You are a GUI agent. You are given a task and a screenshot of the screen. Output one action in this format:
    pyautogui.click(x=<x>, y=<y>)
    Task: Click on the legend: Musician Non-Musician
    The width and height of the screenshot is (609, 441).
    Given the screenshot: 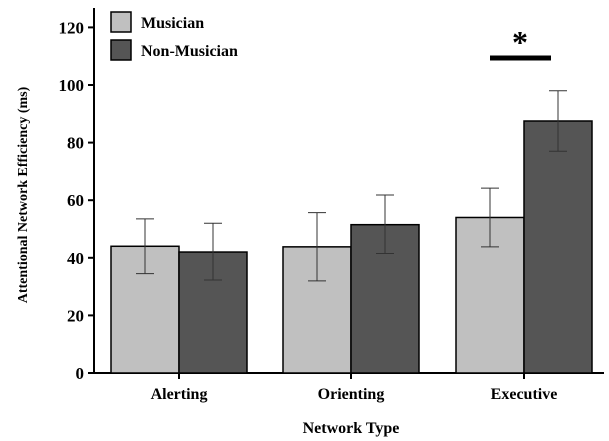 What is the action you would take?
    pyautogui.click(x=174, y=36)
    